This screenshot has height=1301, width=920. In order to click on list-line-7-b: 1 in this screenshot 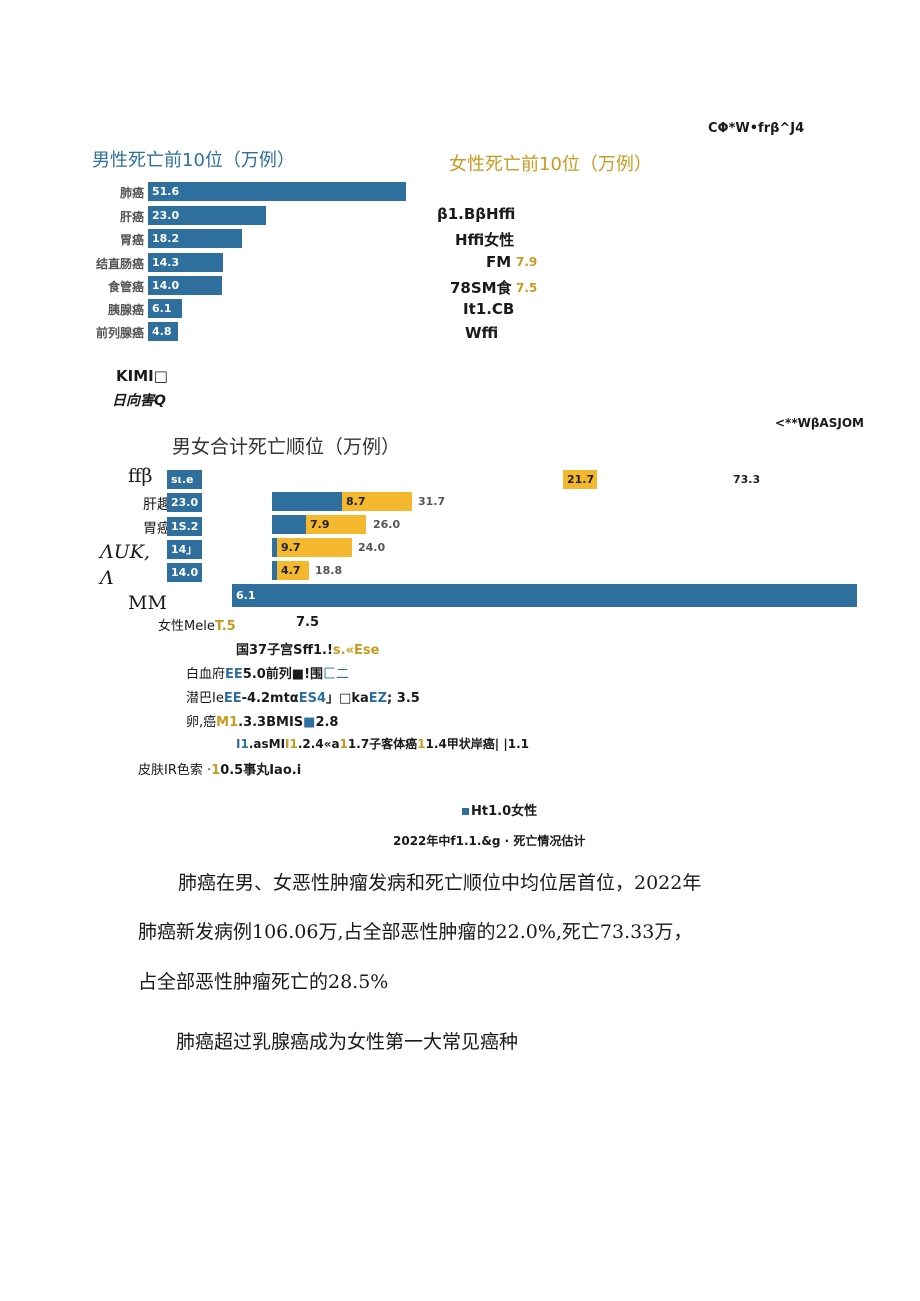, I will do `click(216, 770)`.